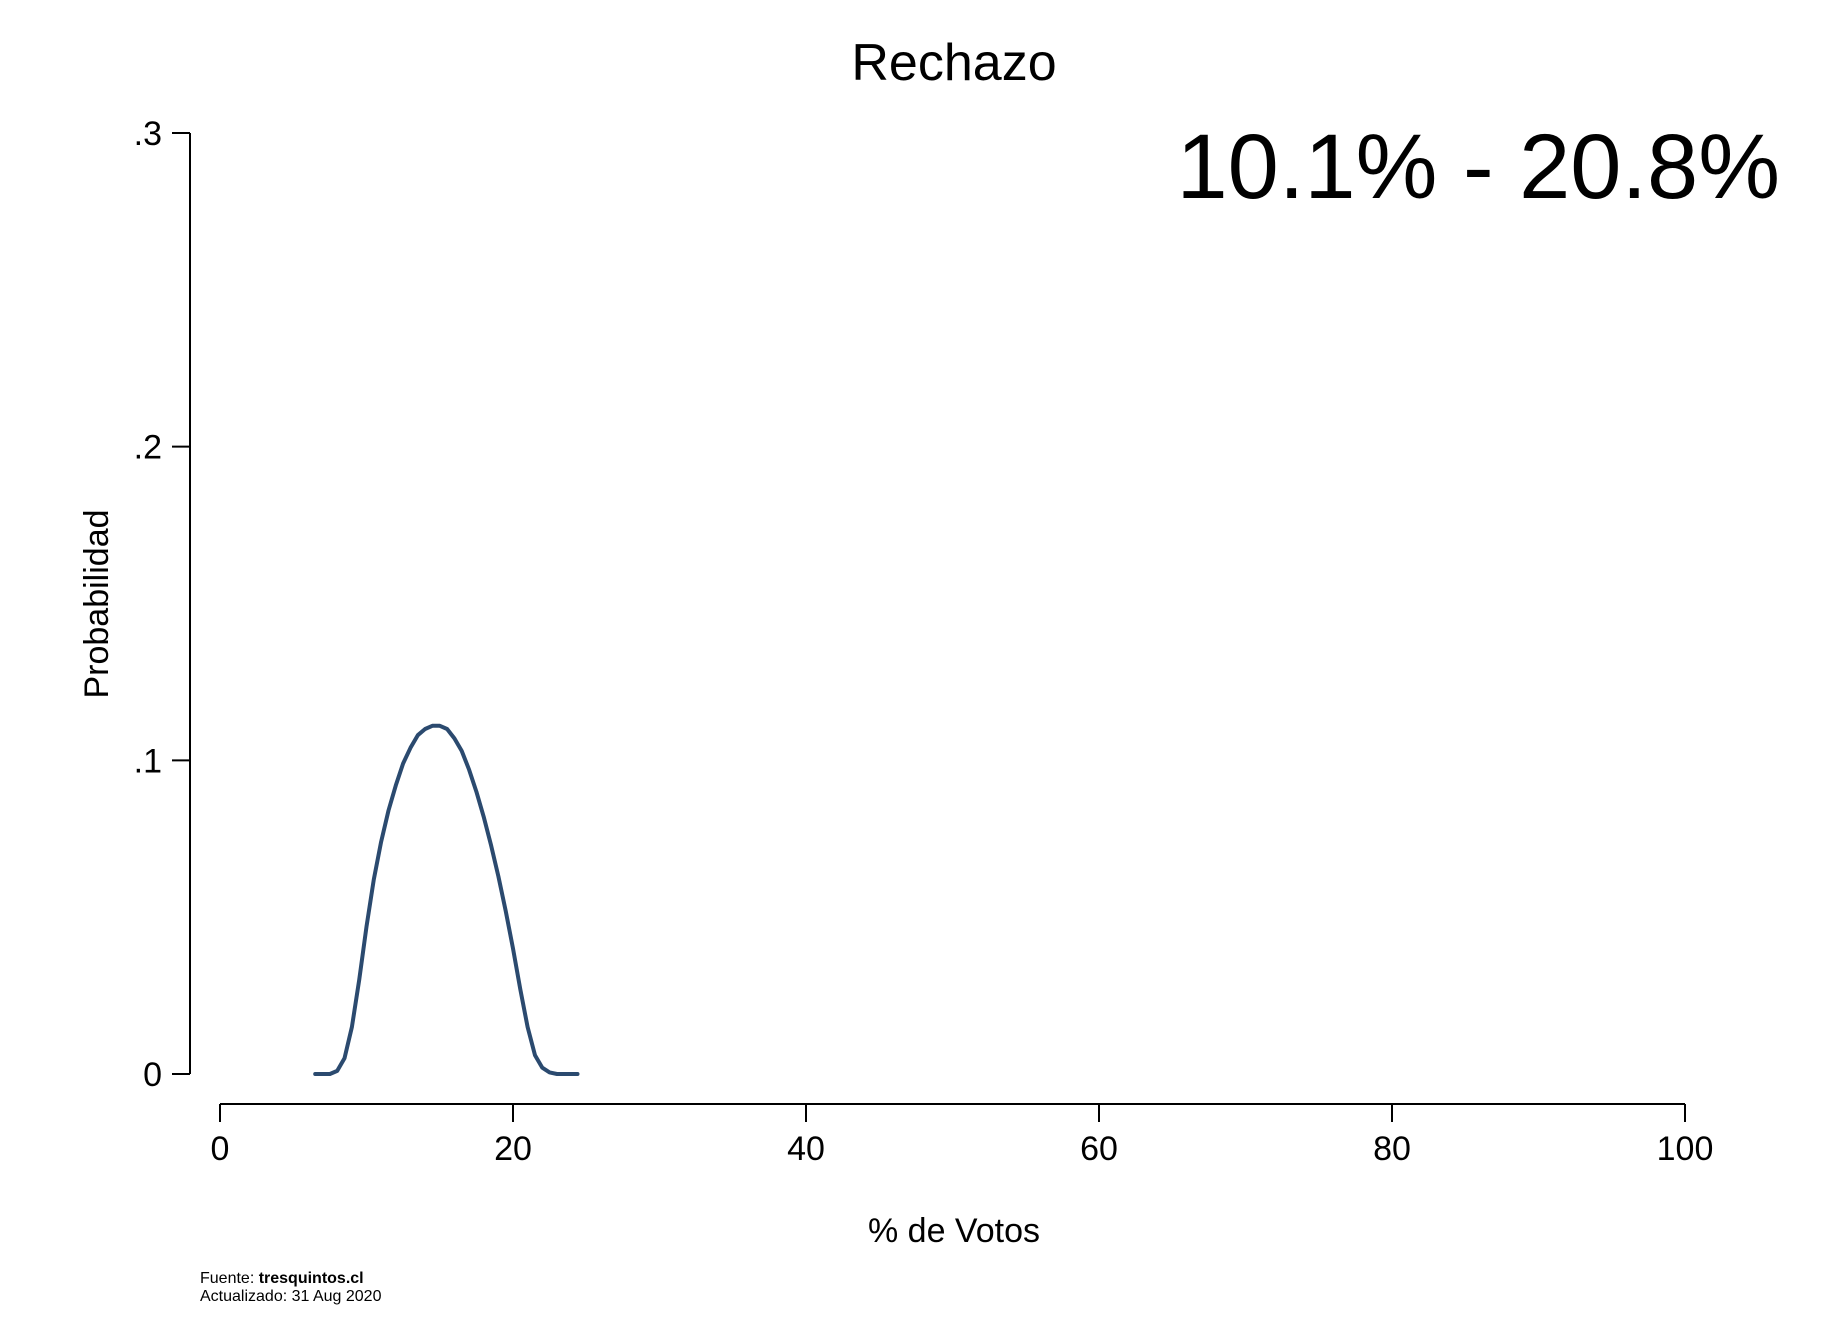 The width and height of the screenshot is (1834, 1339). I want to click on x-tick-label: 40, so click(806, 1149).